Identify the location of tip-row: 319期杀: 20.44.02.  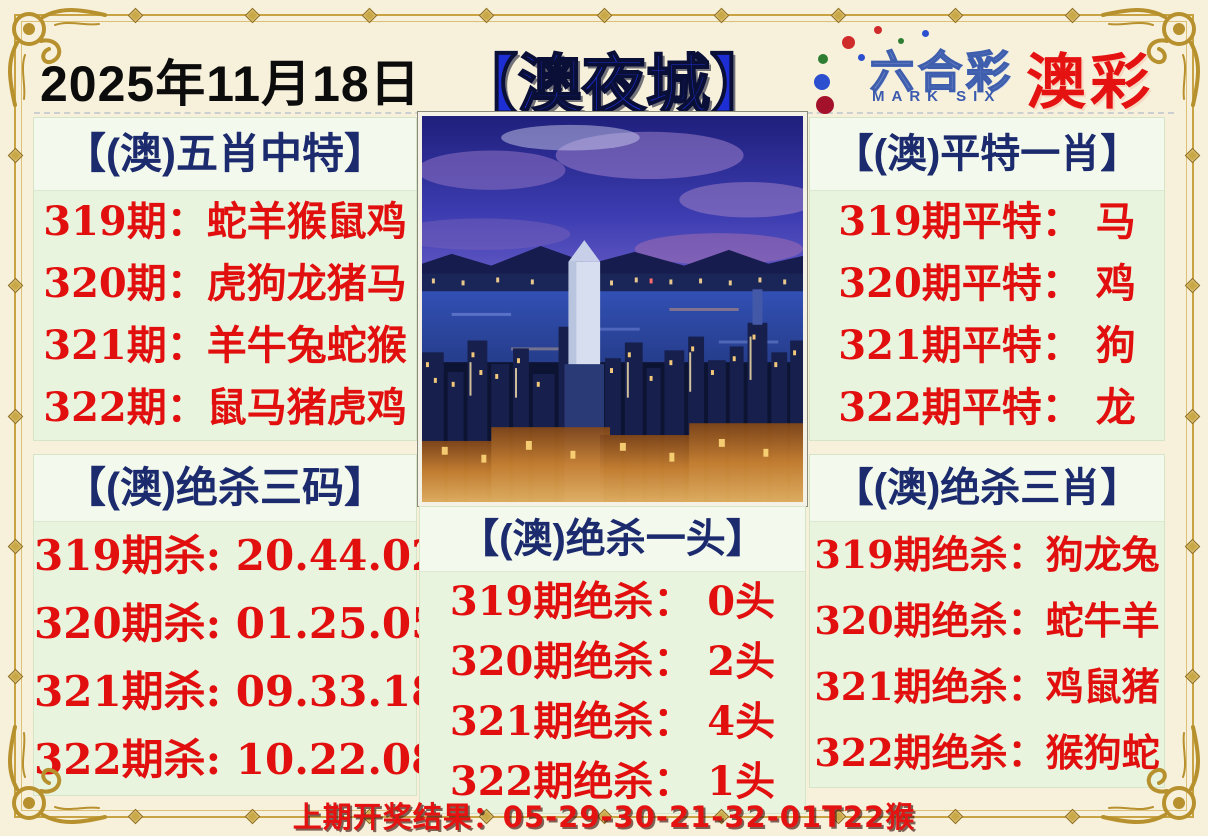
(237, 555).